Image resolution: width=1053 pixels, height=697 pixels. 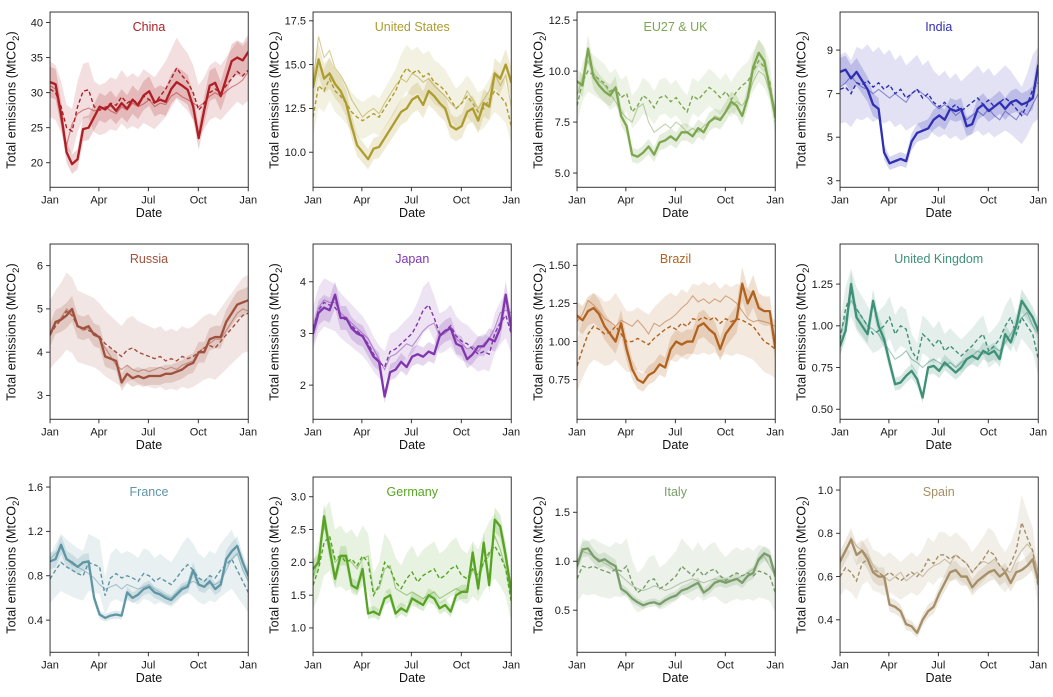 What do you see at coordinates (35, 532) in the screenshot?
I see `svg-text: 1.2` at bounding box center [35, 532].